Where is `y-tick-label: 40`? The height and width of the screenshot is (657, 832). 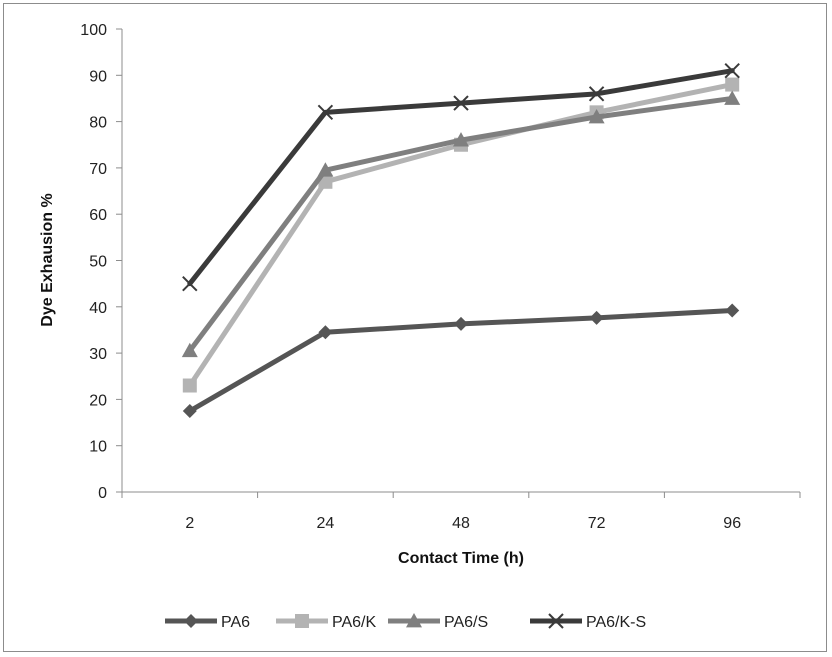 y-tick-label: 40 is located at coordinates (98, 308).